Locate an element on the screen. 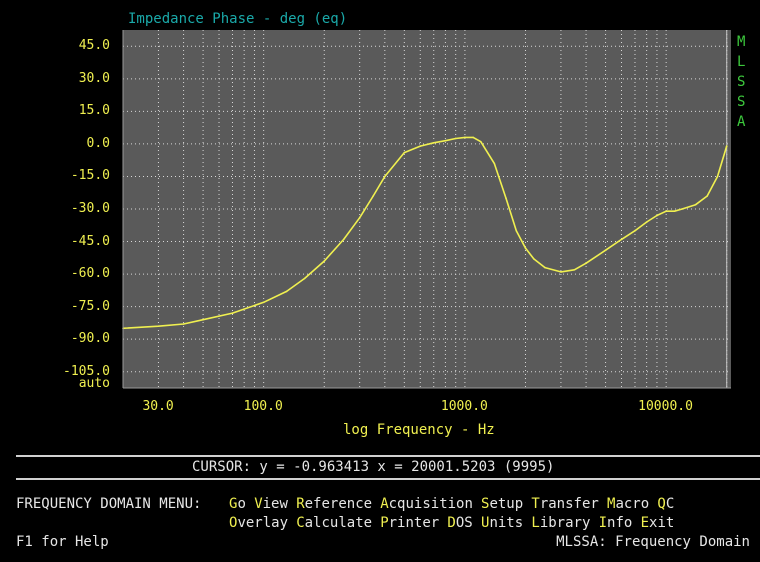 Image resolution: width=760 pixels, height=562 pixels. menu-hotkey: G is located at coordinates (233, 504).